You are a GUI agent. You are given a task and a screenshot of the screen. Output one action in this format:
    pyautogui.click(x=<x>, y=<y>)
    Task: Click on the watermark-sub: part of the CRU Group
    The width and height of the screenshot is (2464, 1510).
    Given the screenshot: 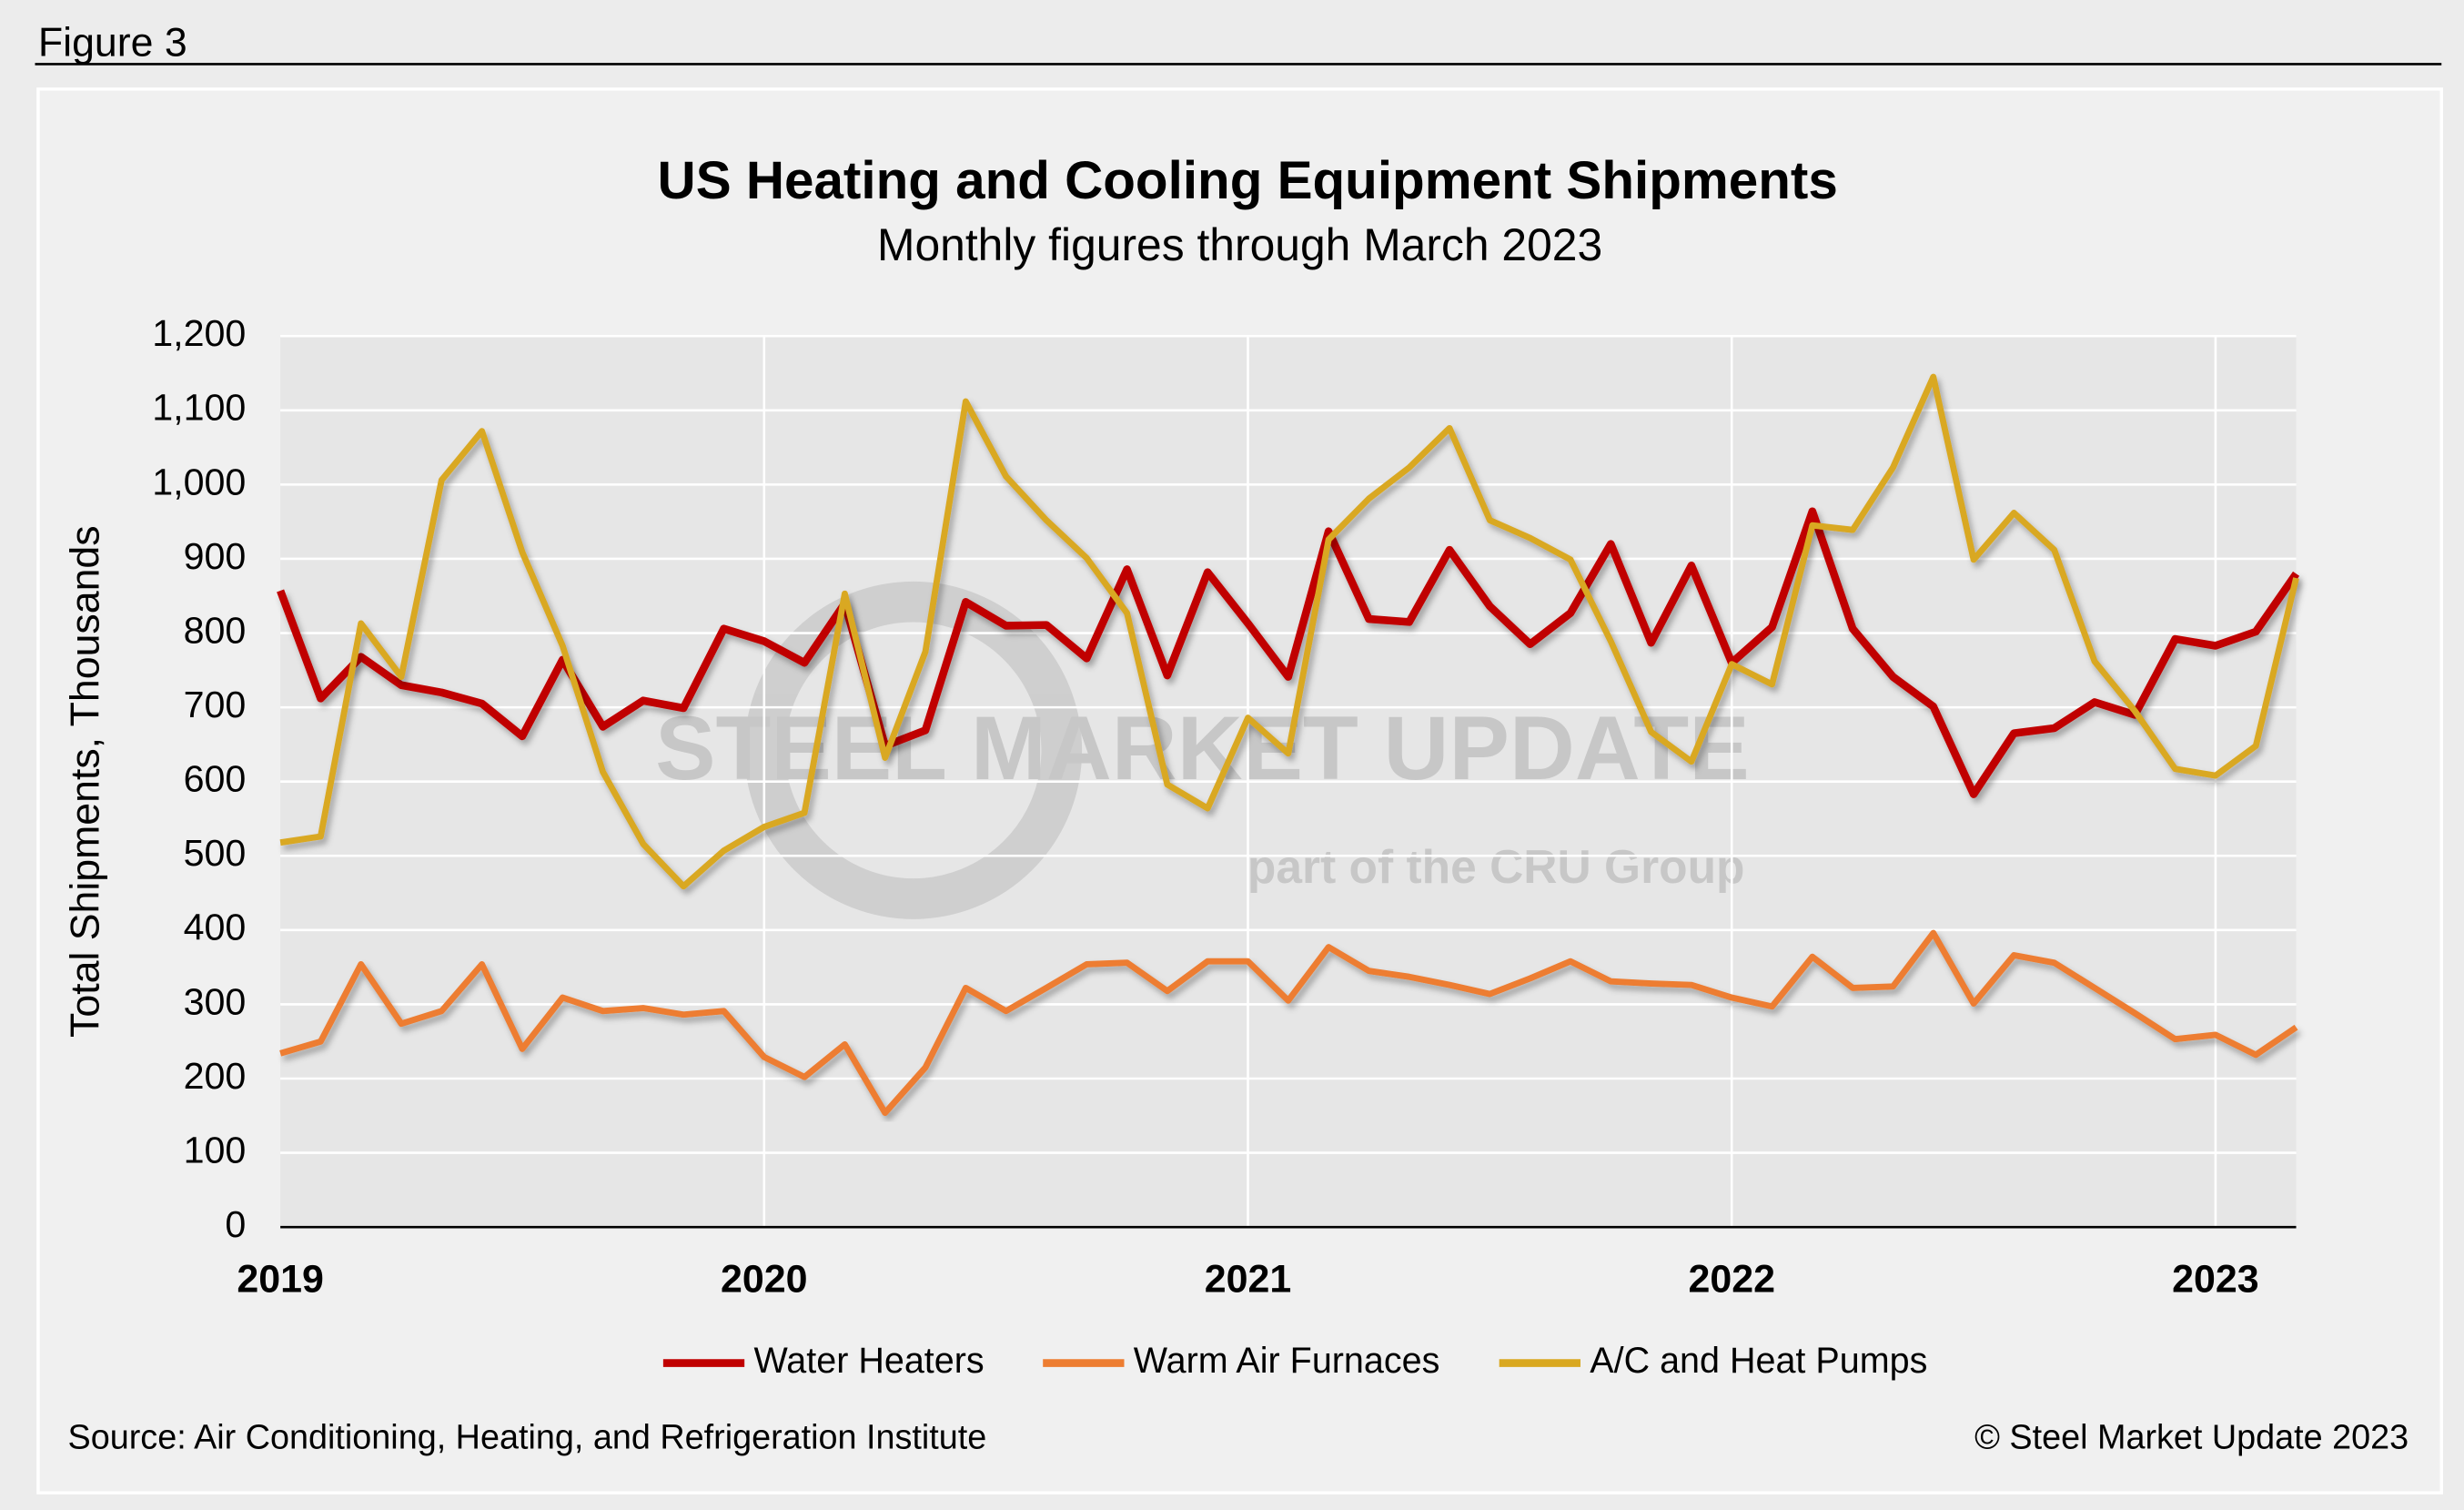 What is the action you would take?
    pyautogui.click(x=1496, y=867)
    